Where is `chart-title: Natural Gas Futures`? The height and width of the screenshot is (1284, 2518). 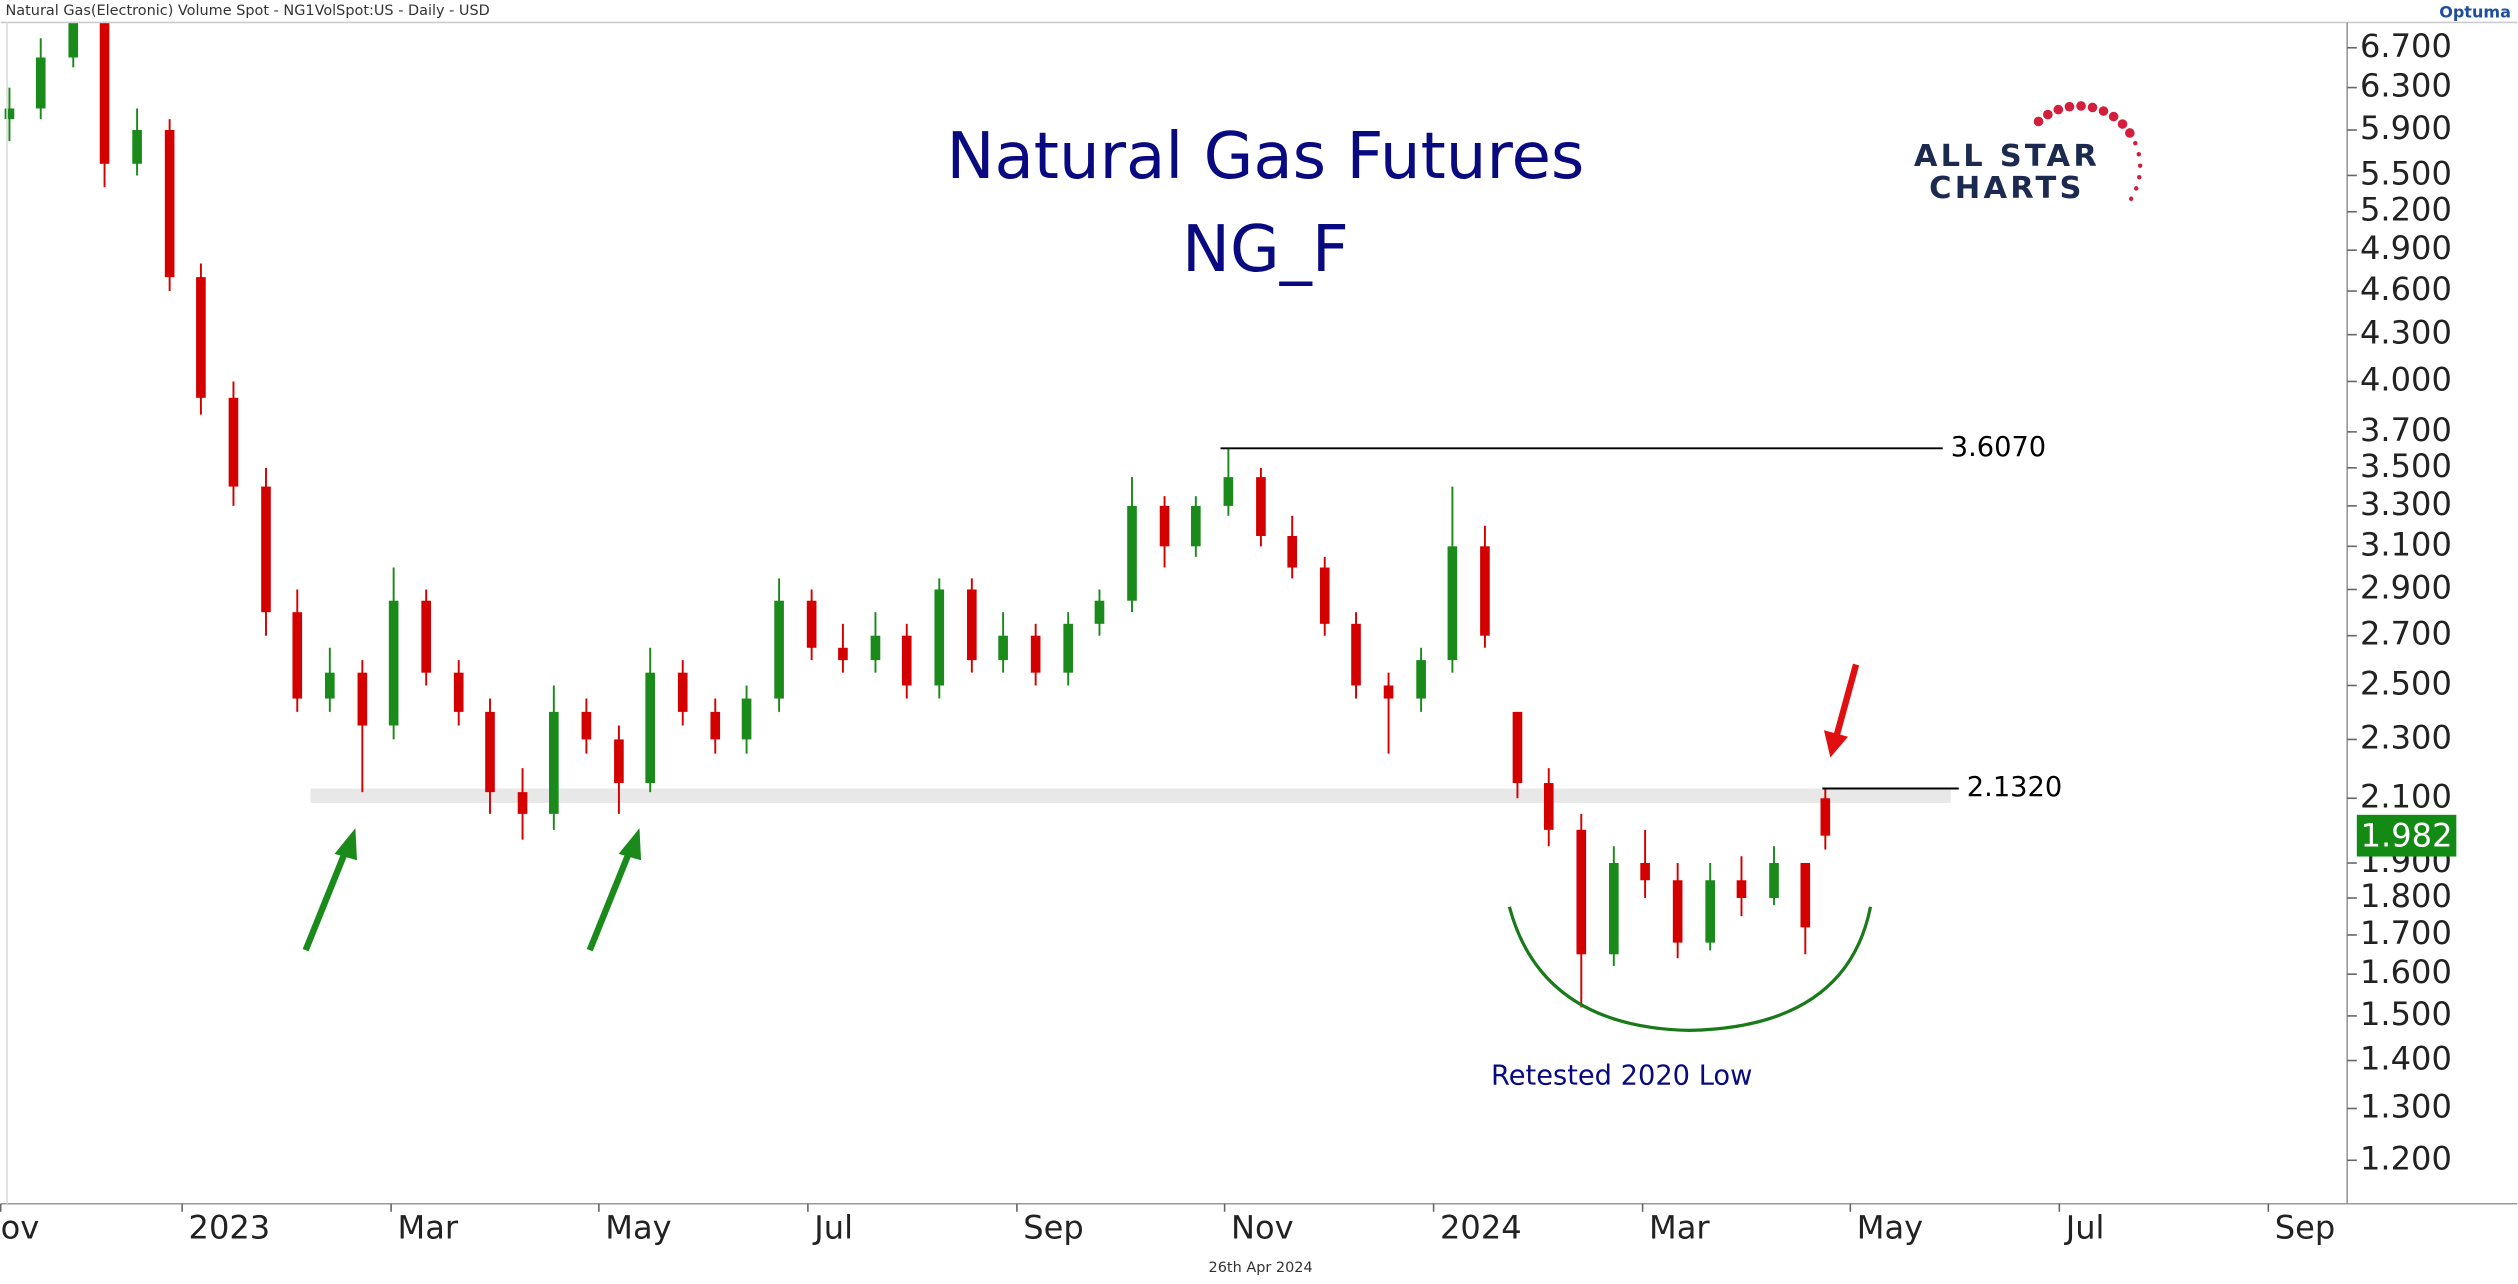 chart-title: Natural Gas Futures is located at coordinates (1265, 156).